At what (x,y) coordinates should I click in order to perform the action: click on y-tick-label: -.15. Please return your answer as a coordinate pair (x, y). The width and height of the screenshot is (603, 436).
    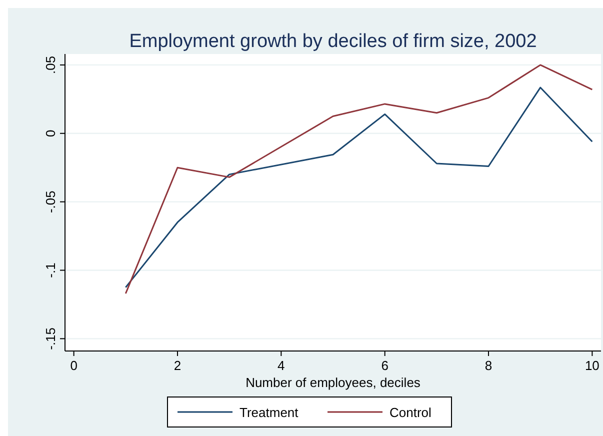
    Looking at the image, I should click on (50, 338).